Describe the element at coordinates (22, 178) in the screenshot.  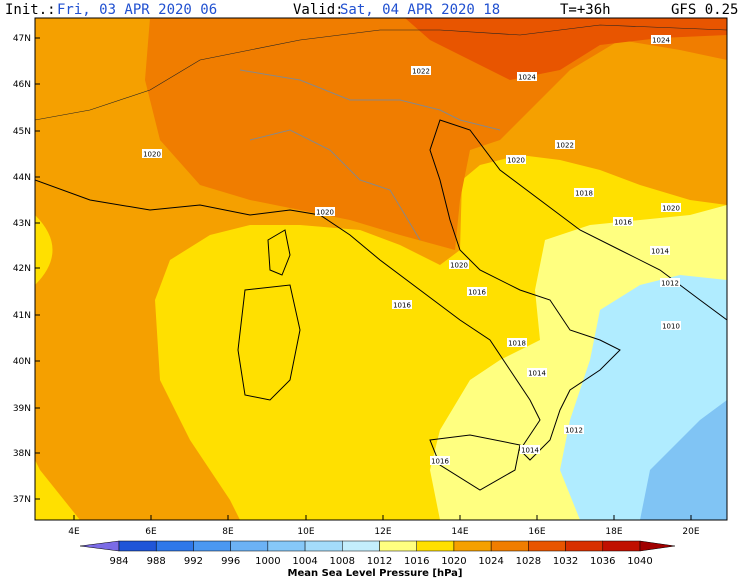
I see `lat-label: 44N` at that location.